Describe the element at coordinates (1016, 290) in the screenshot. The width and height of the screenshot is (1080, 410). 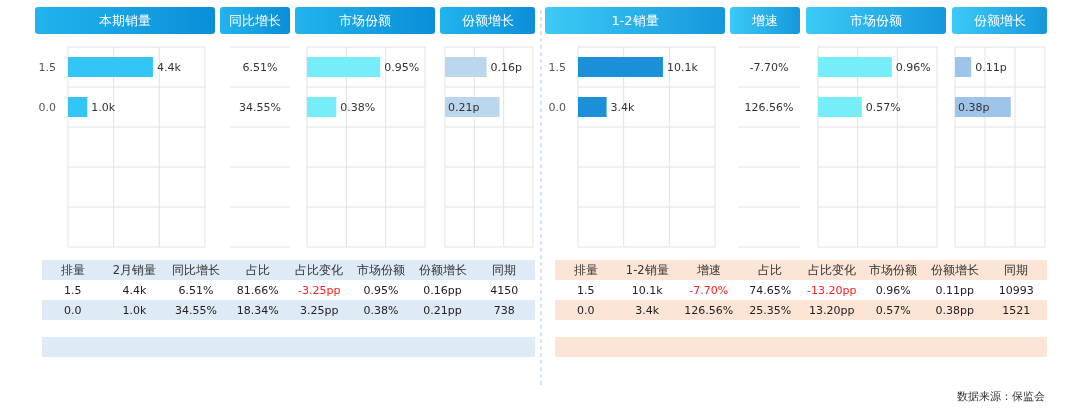
I see `data-label: 10993` at that location.